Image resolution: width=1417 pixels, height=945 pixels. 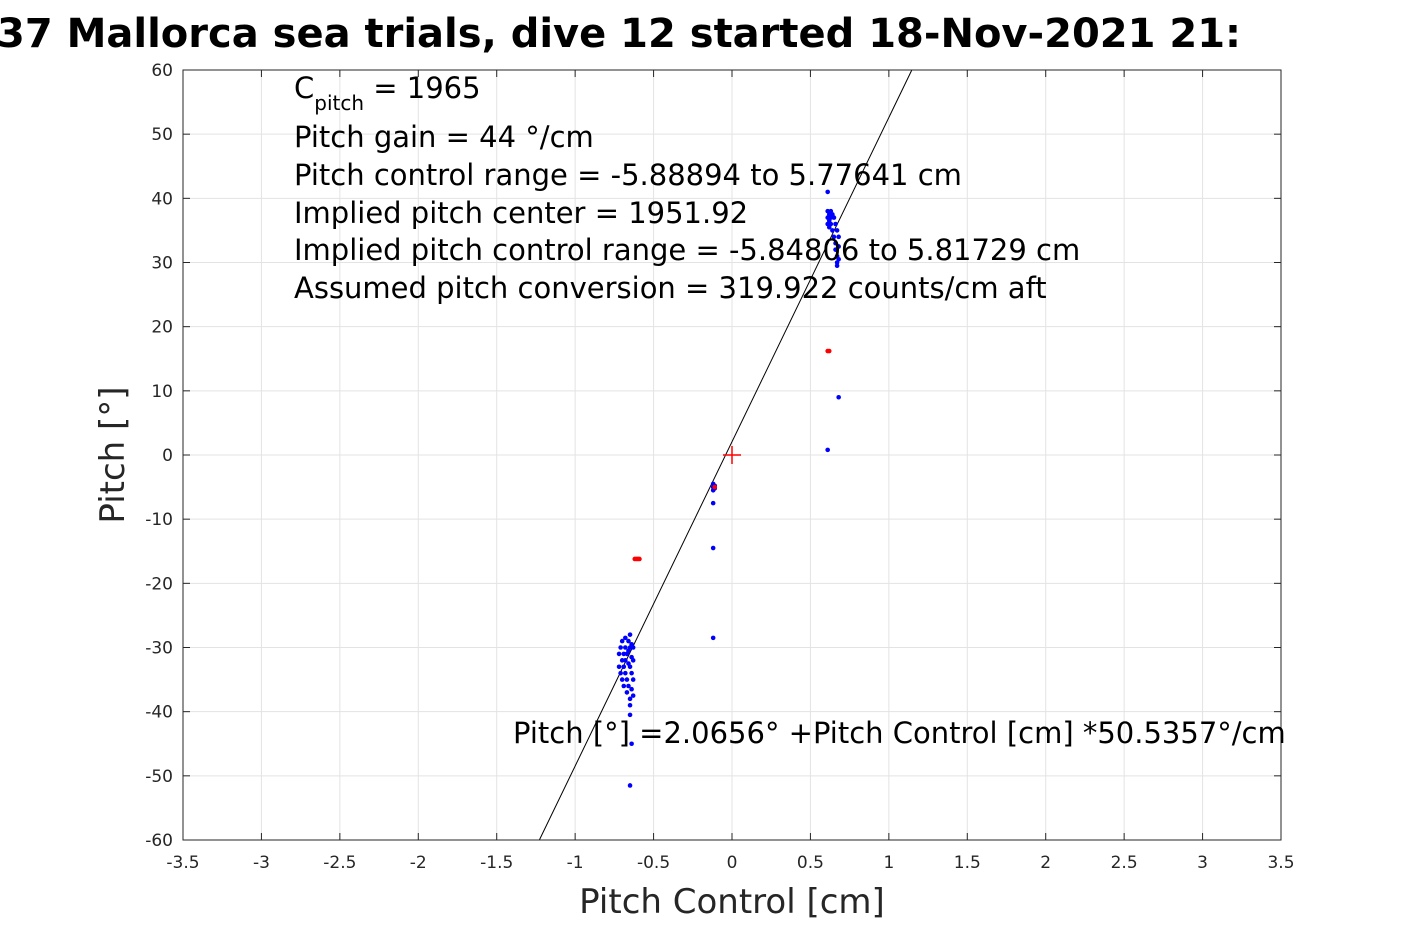 I want to click on x-tick-label: -3.5, so click(x=182, y=863).